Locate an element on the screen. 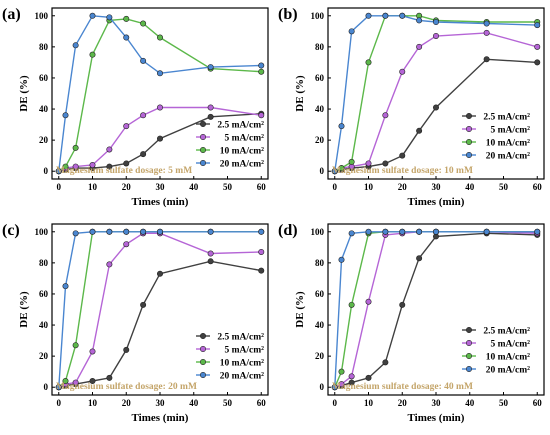 This screenshot has width=550, height=435. x-tick-label: 40 is located at coordinates (194, 187).